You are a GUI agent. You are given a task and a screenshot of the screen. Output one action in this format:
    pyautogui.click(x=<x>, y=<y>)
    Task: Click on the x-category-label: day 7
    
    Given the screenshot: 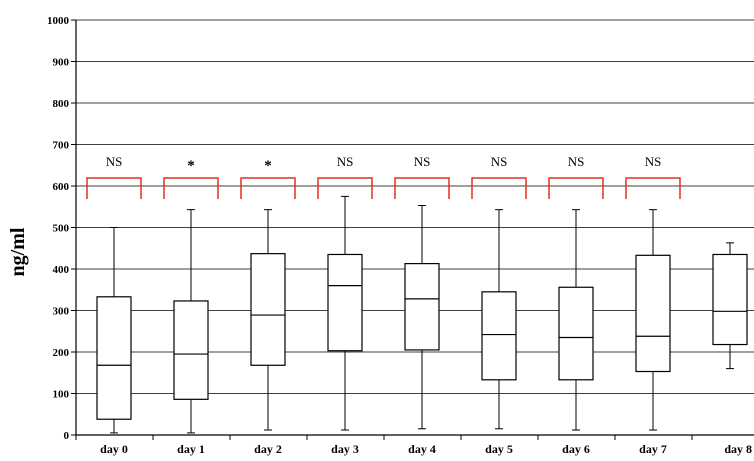 What is the action you would take?
    pyautogui.click(x=653, y=449)
    